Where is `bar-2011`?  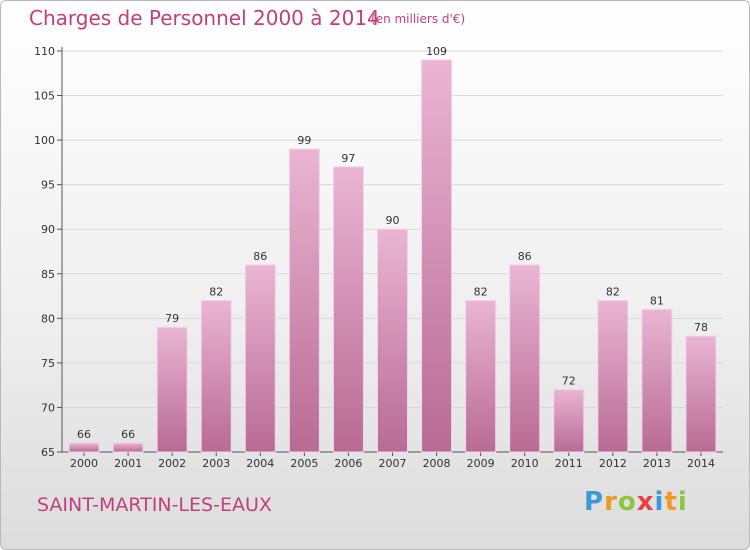
bar-2011 is located at coordinates (569, 421).